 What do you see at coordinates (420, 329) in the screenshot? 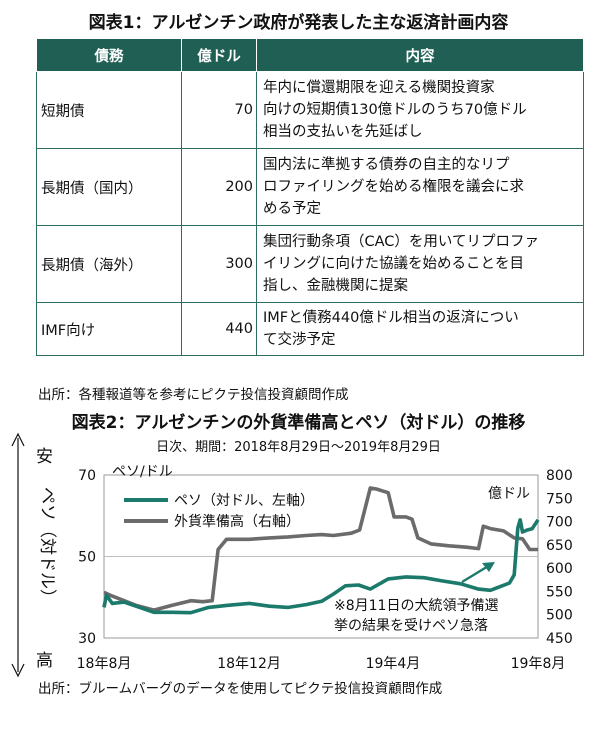
I see `debt-description: IMFと債務440億ドル相当の返済につい て交渉予定` at bounding box center [420, 329].